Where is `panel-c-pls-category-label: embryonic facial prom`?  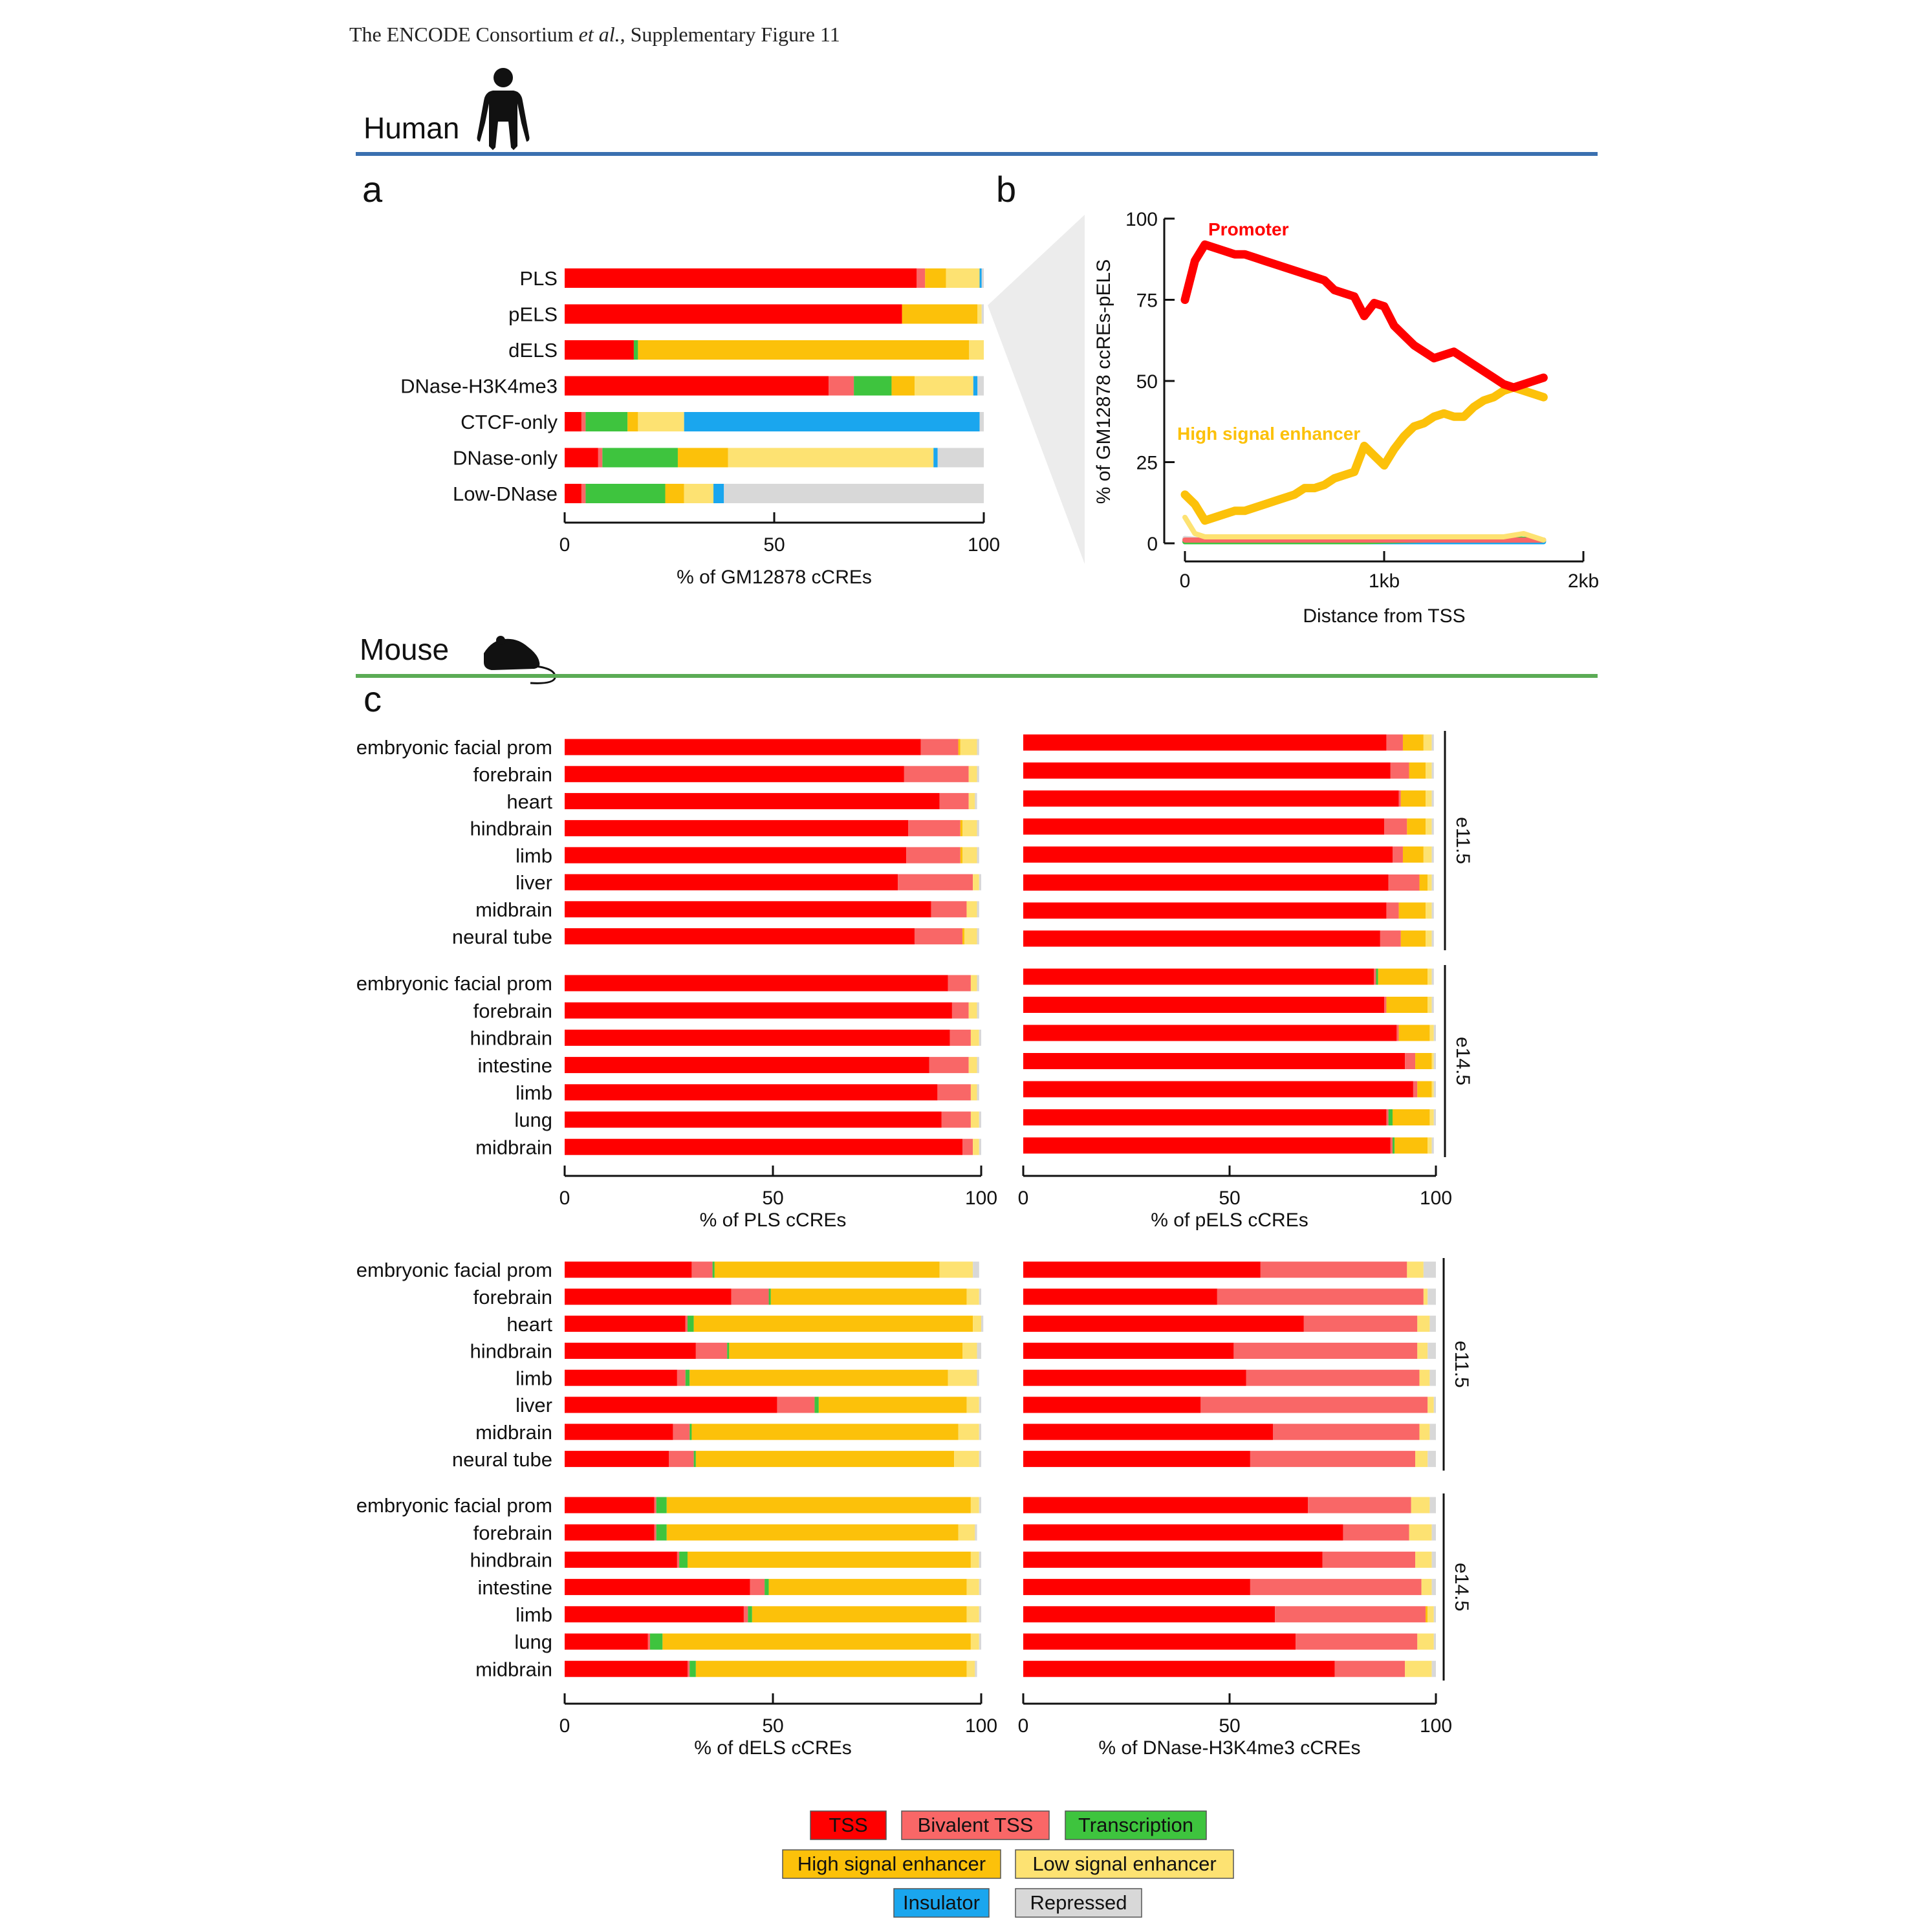
panel-c-pls-category-label: embryonic facial prom is located at coordinates (454, 983).